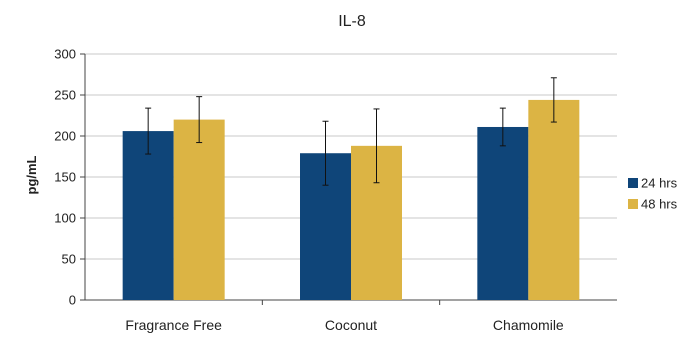 This screenshot has width=696, height=337. Describe the element at coordinates (31, 174) in the screenshot. I see `y-axis-label: pg/mL` at that location.